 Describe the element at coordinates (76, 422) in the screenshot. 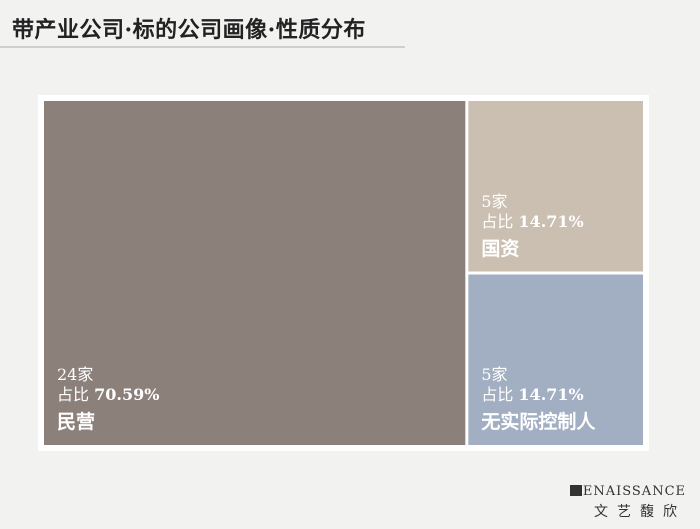

I see `category-name: 民营` at that location.